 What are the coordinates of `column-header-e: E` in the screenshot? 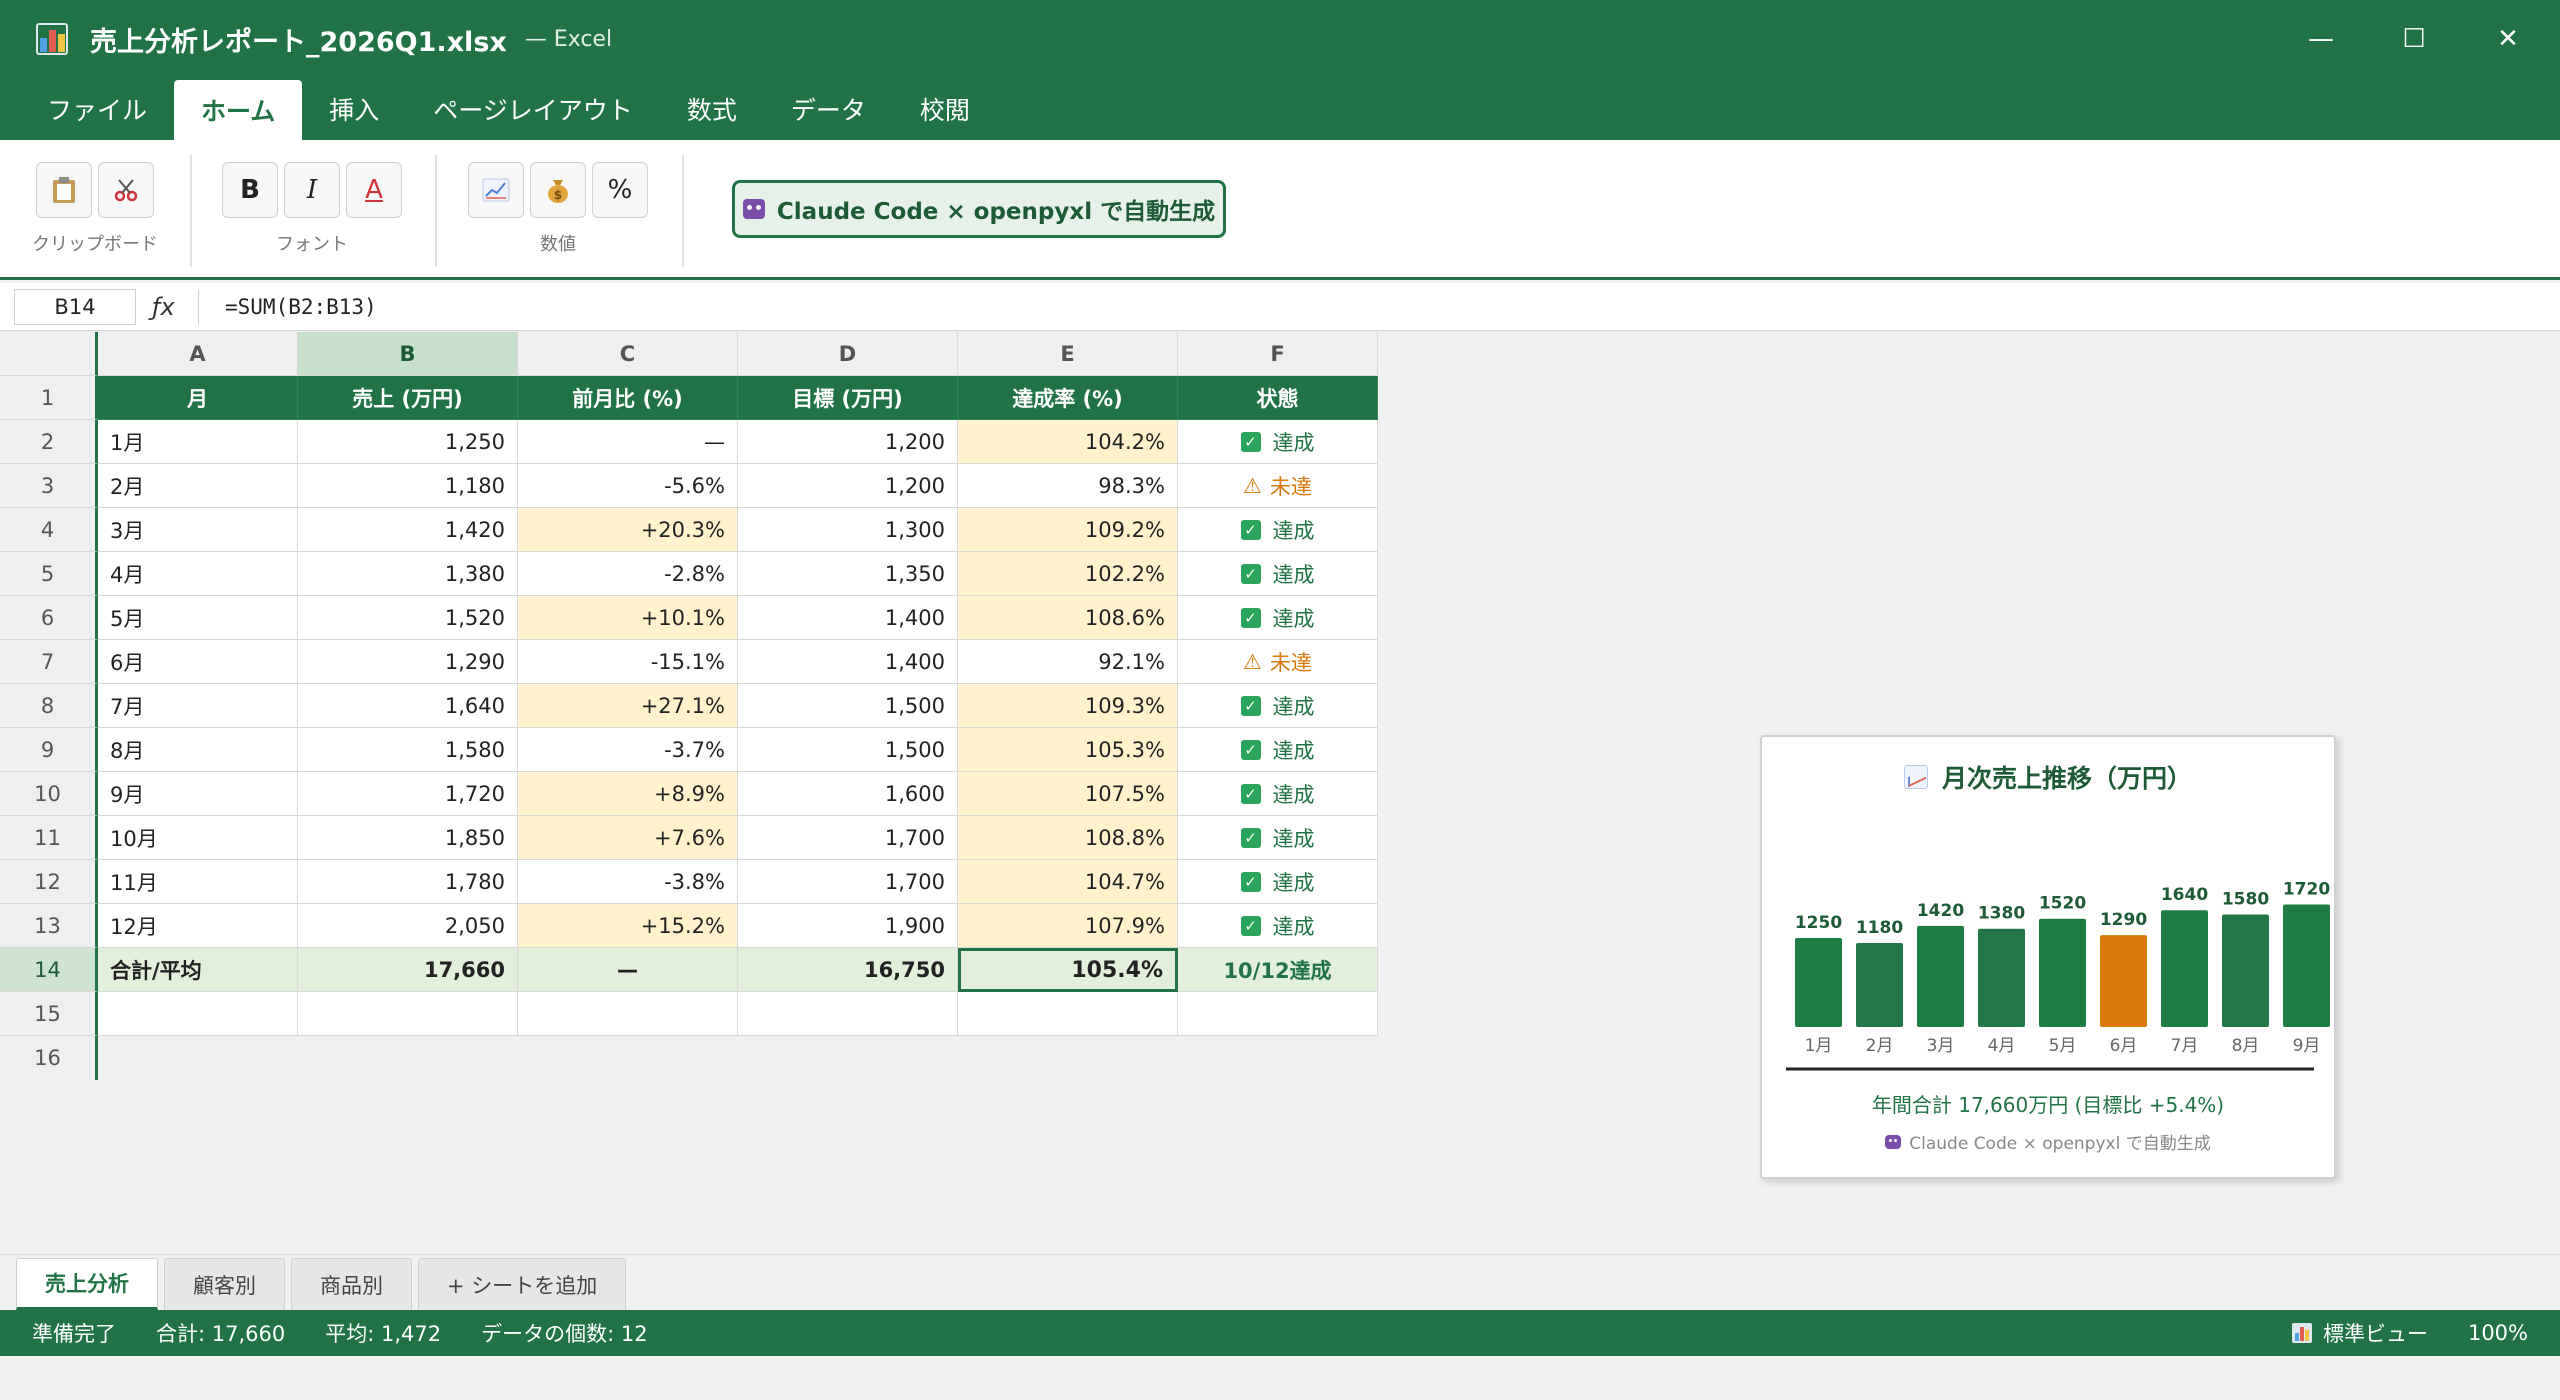 It's located at (1068, 354).